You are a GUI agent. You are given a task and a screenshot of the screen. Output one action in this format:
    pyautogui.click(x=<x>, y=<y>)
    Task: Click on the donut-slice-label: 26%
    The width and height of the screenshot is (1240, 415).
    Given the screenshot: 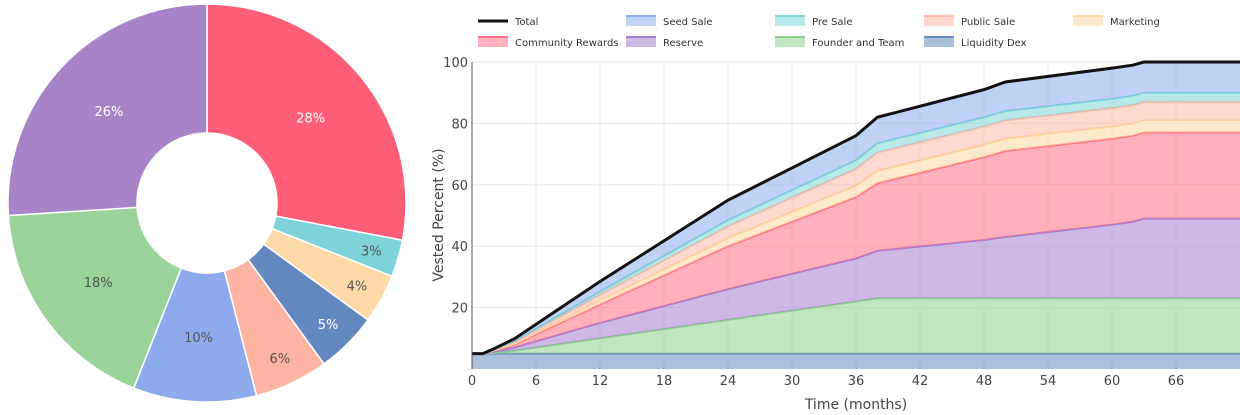 What is the action you would take?
    pyautogui.click(x=109, y=112)
    